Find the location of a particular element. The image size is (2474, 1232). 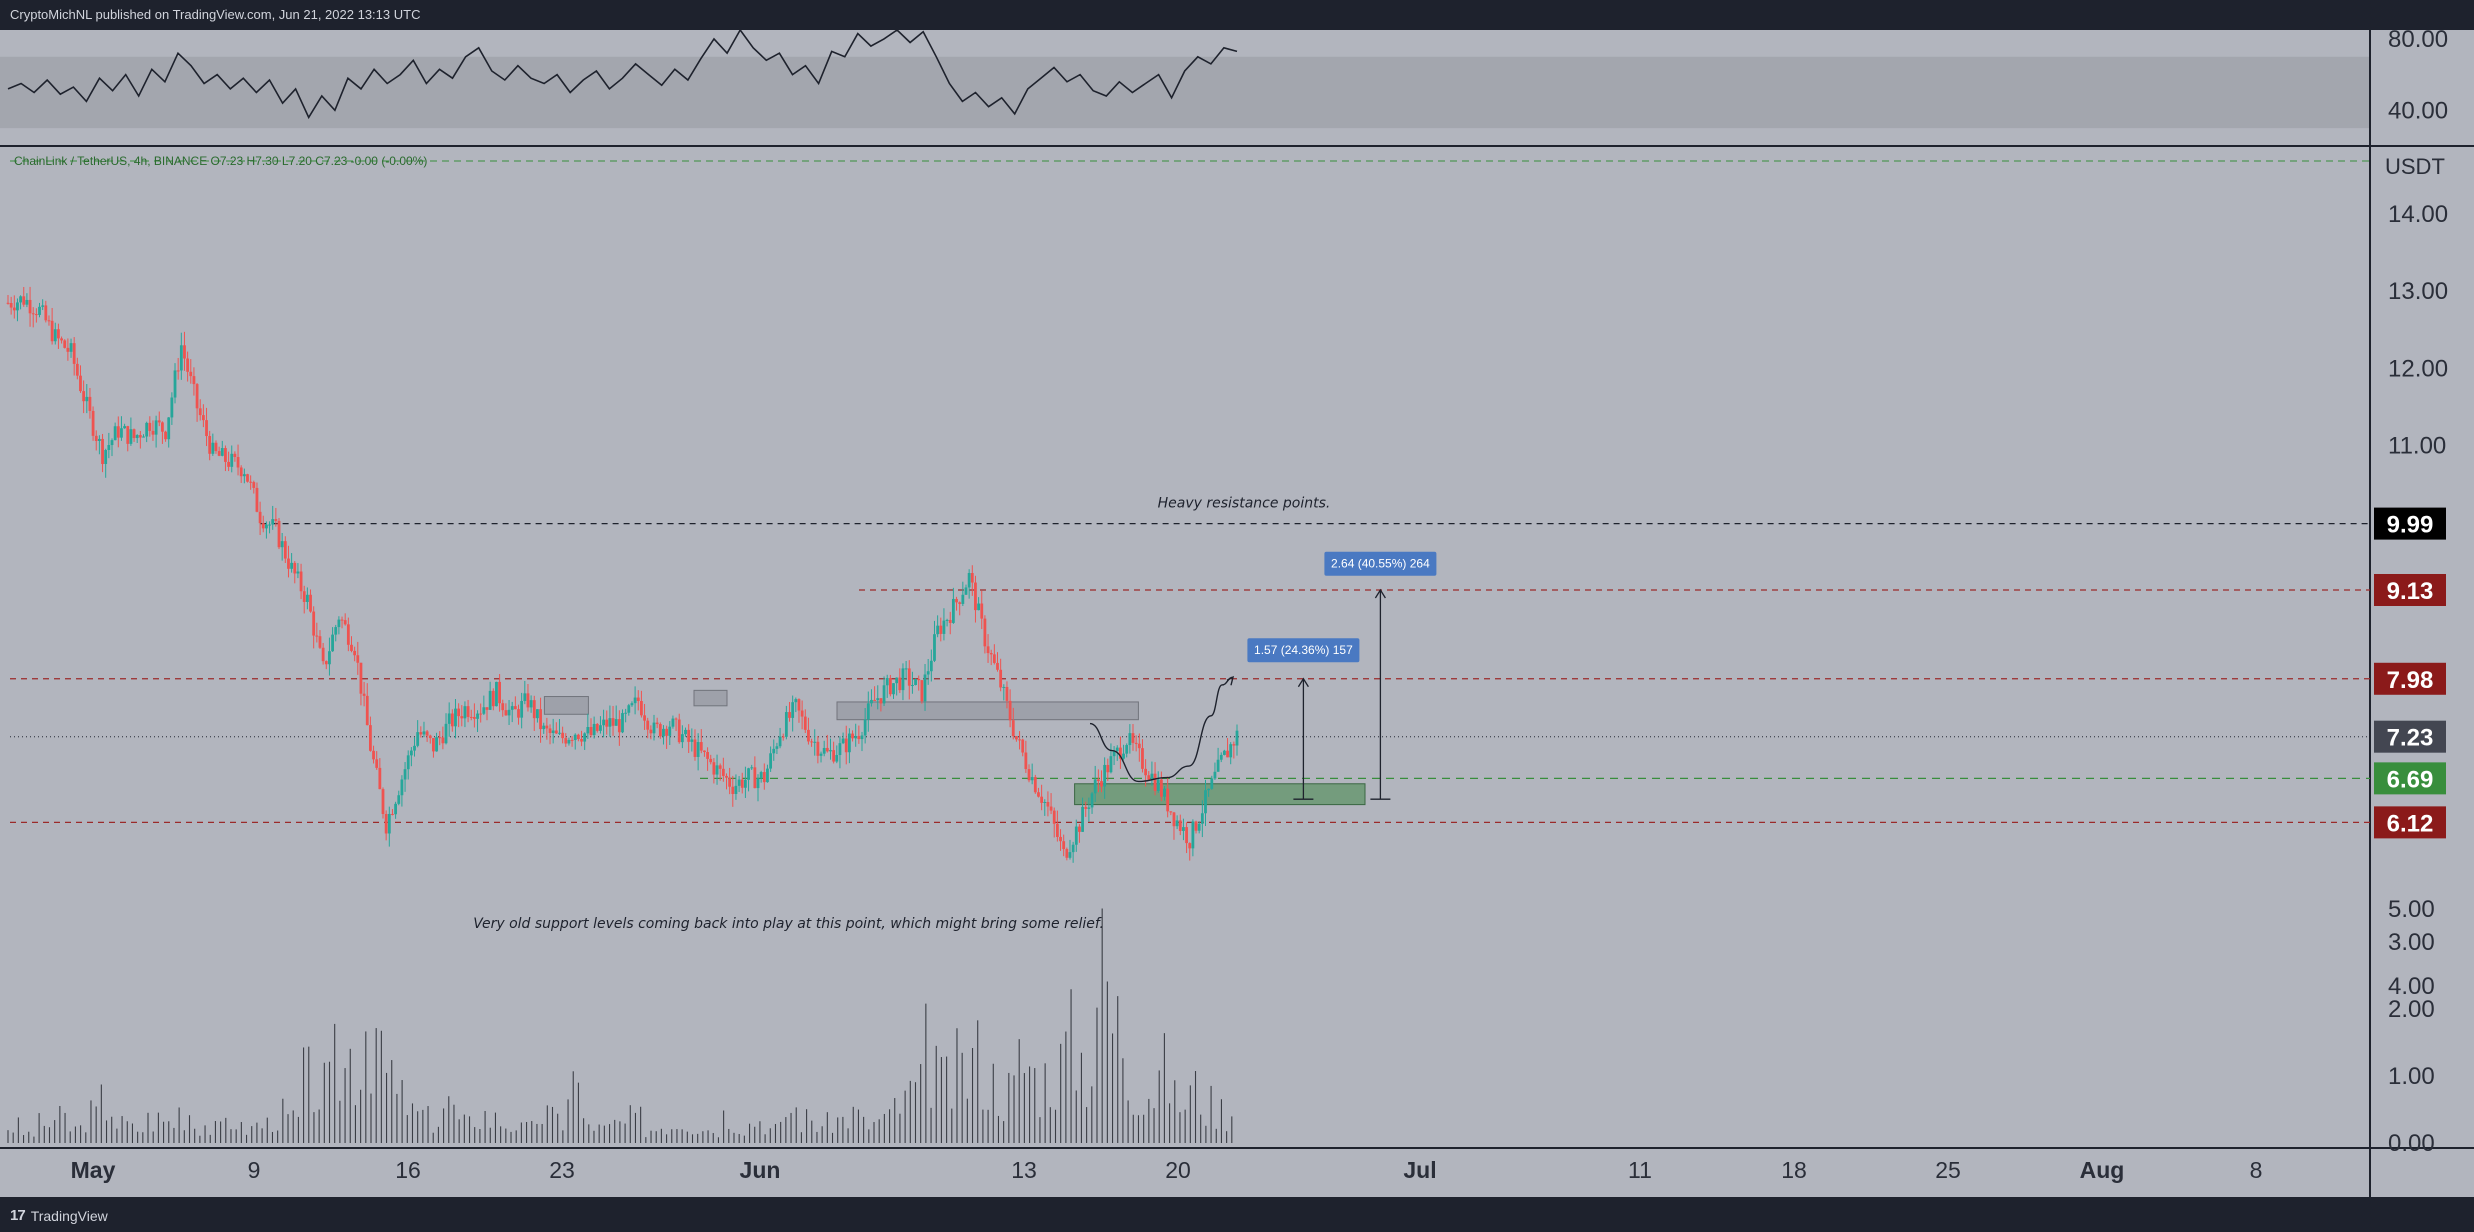

date-axis: May 9 16 23 Jun 13 20 Jul 11 18 25 Aug 8 is located at coordinates (1167, 1170).